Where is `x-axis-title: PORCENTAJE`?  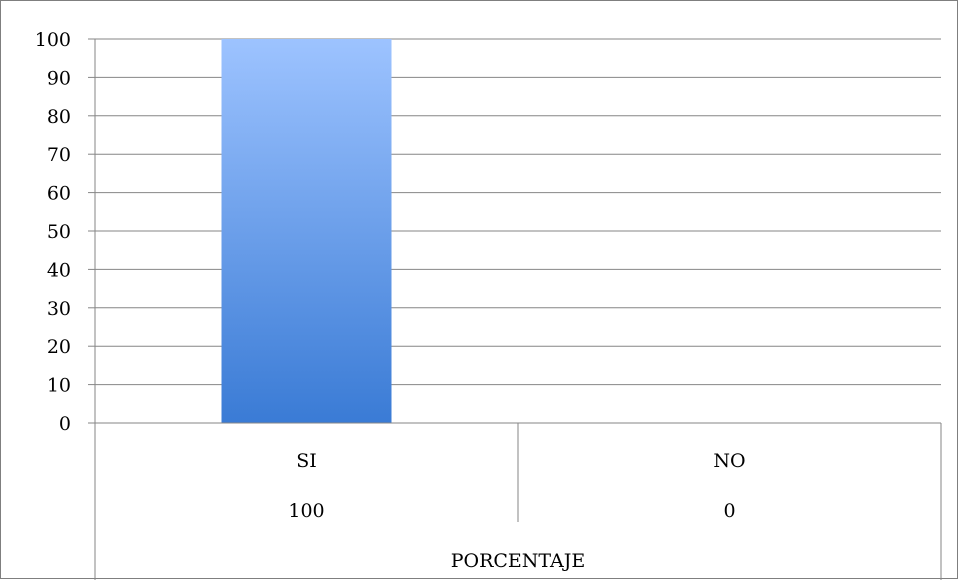 x-axis-title: PORCENTAJE is located at coordinates (518, 561).